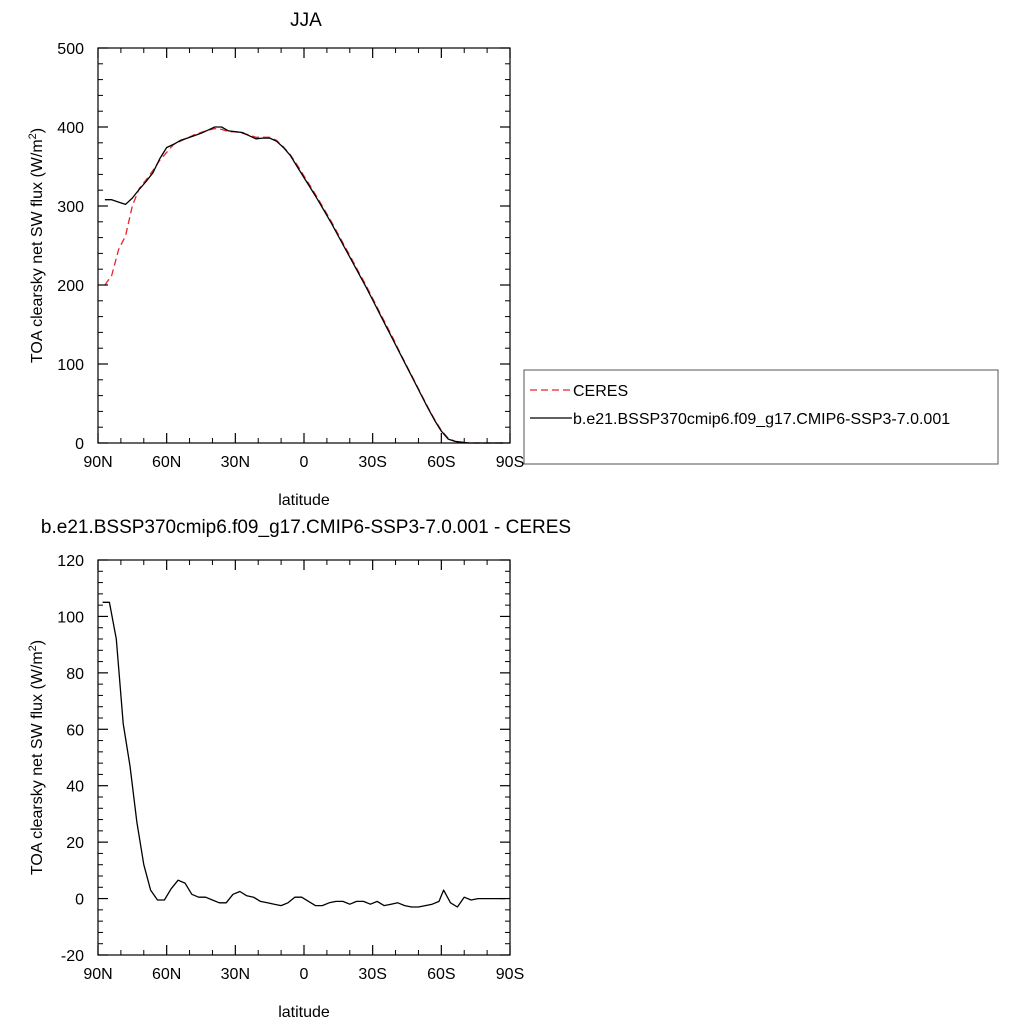 The height and width of the screenshot is (1024, 1024). Describe the element at coordinates (75, 730) in the screenshot. I see `y-tick-label: 60` at that location.